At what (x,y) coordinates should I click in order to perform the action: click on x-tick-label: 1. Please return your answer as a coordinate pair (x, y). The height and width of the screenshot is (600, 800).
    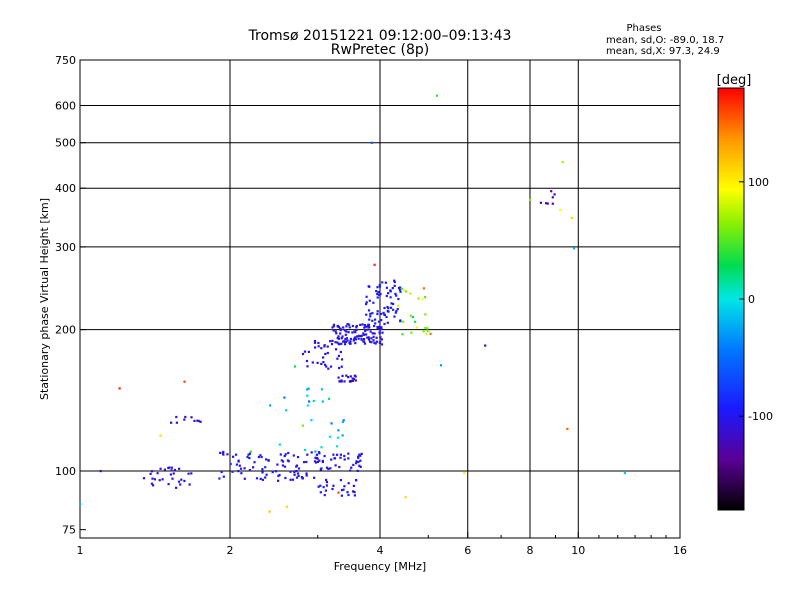
    Looking at the image, I should click on (80, 550).